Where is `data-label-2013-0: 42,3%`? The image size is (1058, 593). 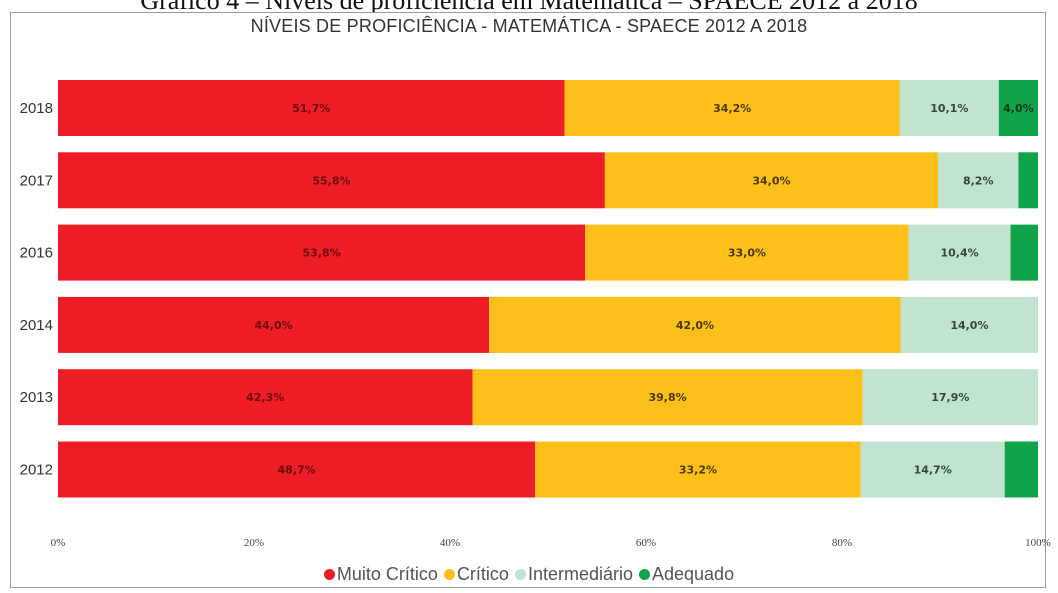 data-label-2013-0: 42,3% is located at coordinates (265, 397).